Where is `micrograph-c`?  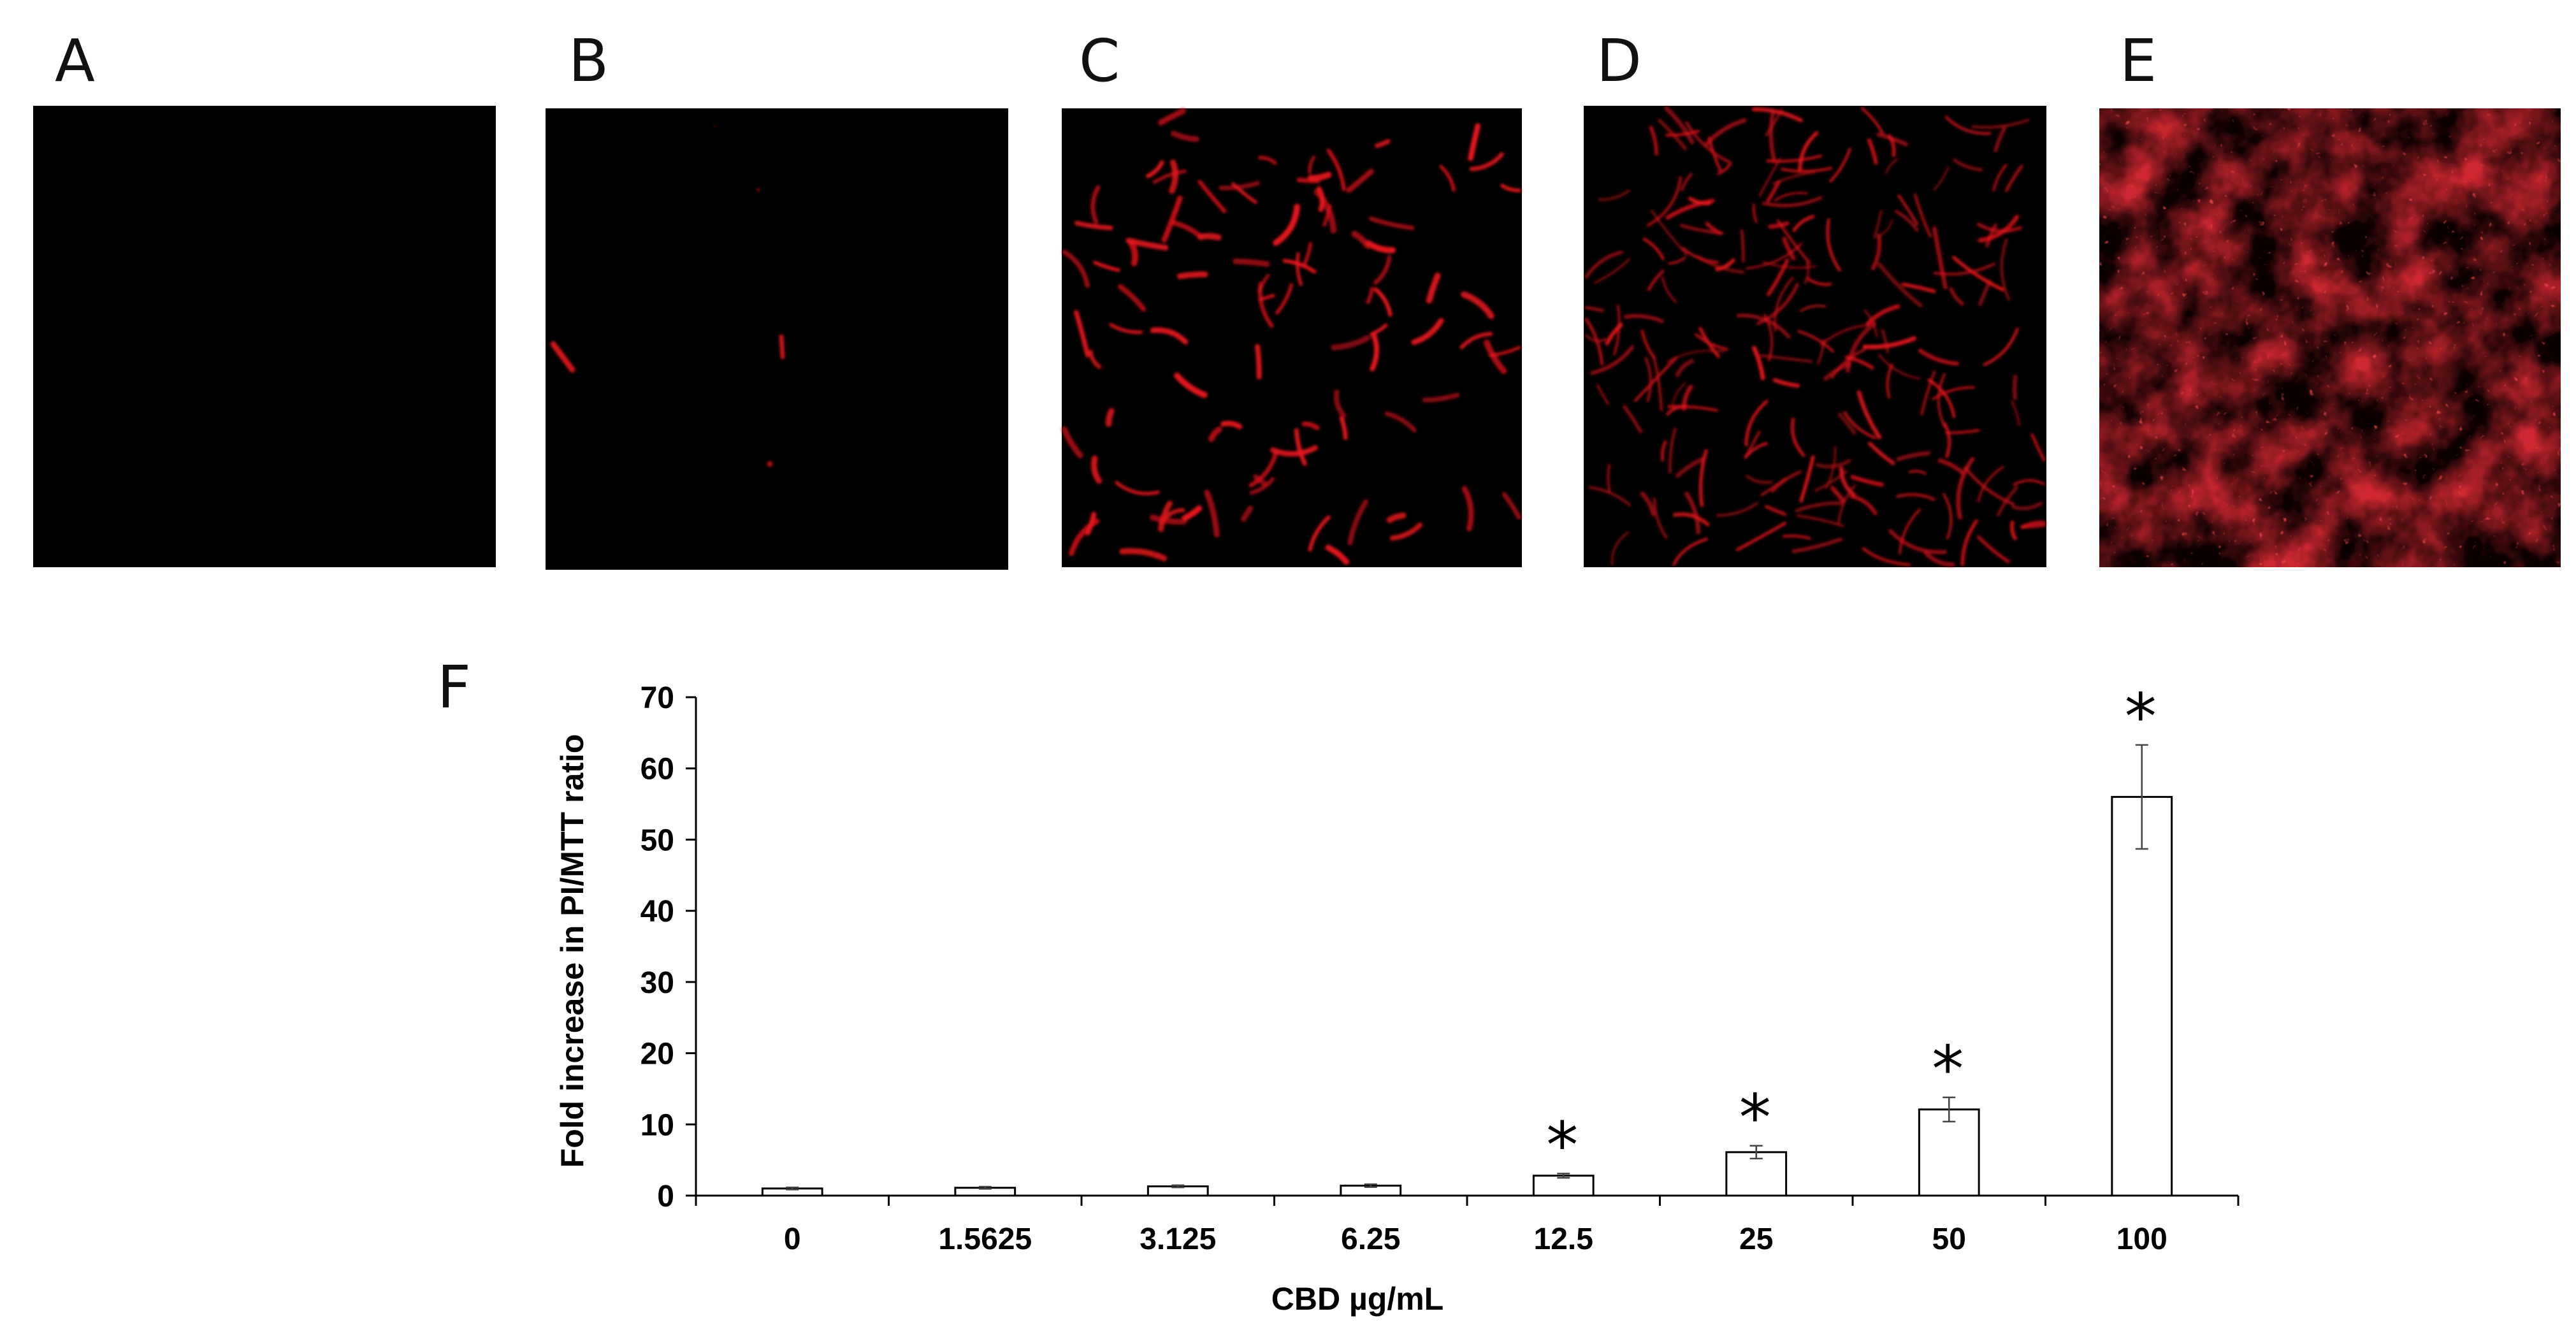
micrograph-c is located at coordinates (1292, 338).